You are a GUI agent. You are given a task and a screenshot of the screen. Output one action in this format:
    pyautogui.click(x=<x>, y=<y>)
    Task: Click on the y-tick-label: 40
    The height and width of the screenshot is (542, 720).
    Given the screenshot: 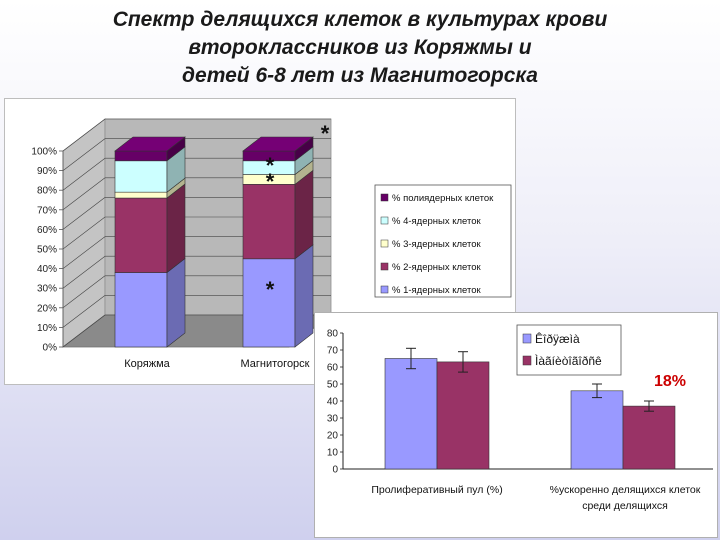 What is the action you would take?
    pyautogui.click(x=333, y=402)
    